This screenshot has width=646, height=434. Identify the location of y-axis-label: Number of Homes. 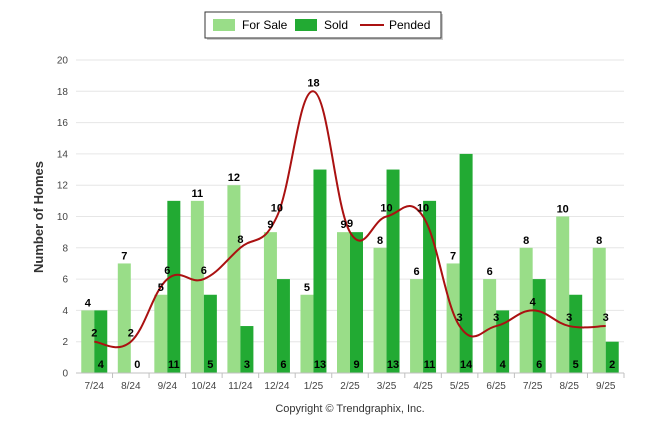
(38, 217).